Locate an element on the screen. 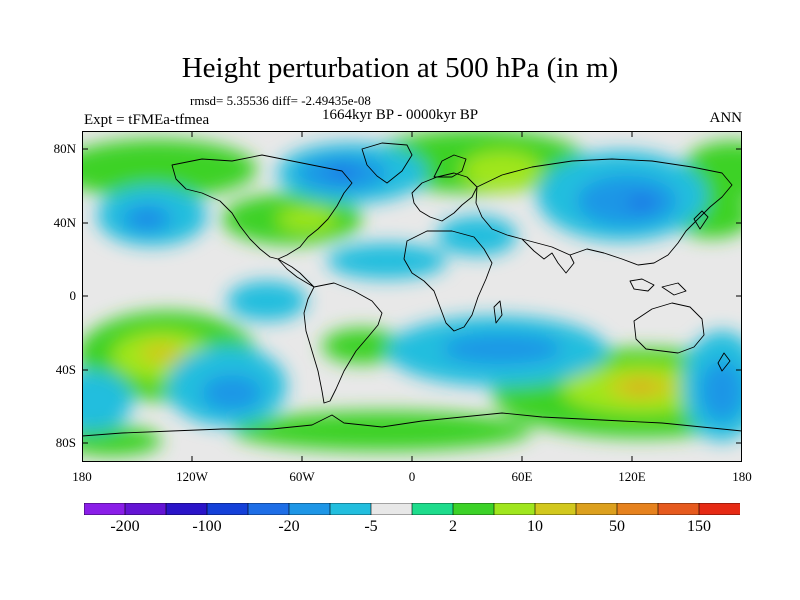  lat-label: 0 is located at coordinates (73, 295).